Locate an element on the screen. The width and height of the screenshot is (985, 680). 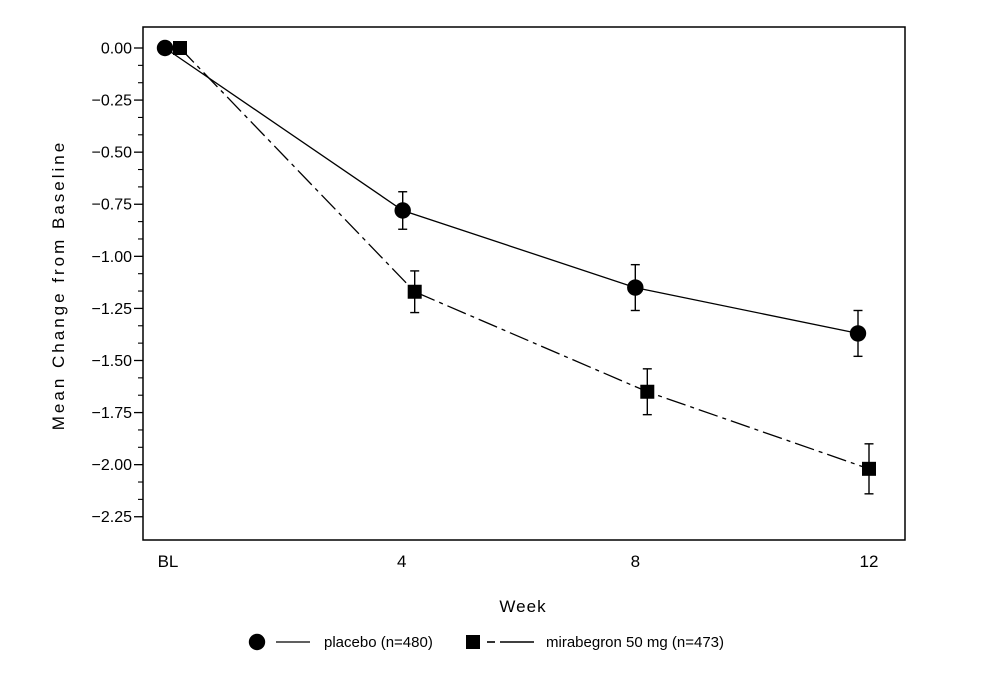
legend-label-placebo: placebo (n=480) is located at coordinates (378, 642).